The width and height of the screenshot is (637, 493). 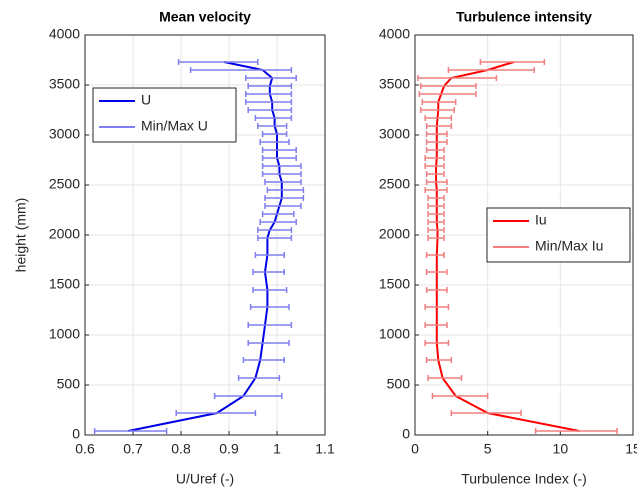 What do you see at coordinates (64, 234) in the screenshot?
I see `y-tick-label: 2000` at bounding box center [64, 234].